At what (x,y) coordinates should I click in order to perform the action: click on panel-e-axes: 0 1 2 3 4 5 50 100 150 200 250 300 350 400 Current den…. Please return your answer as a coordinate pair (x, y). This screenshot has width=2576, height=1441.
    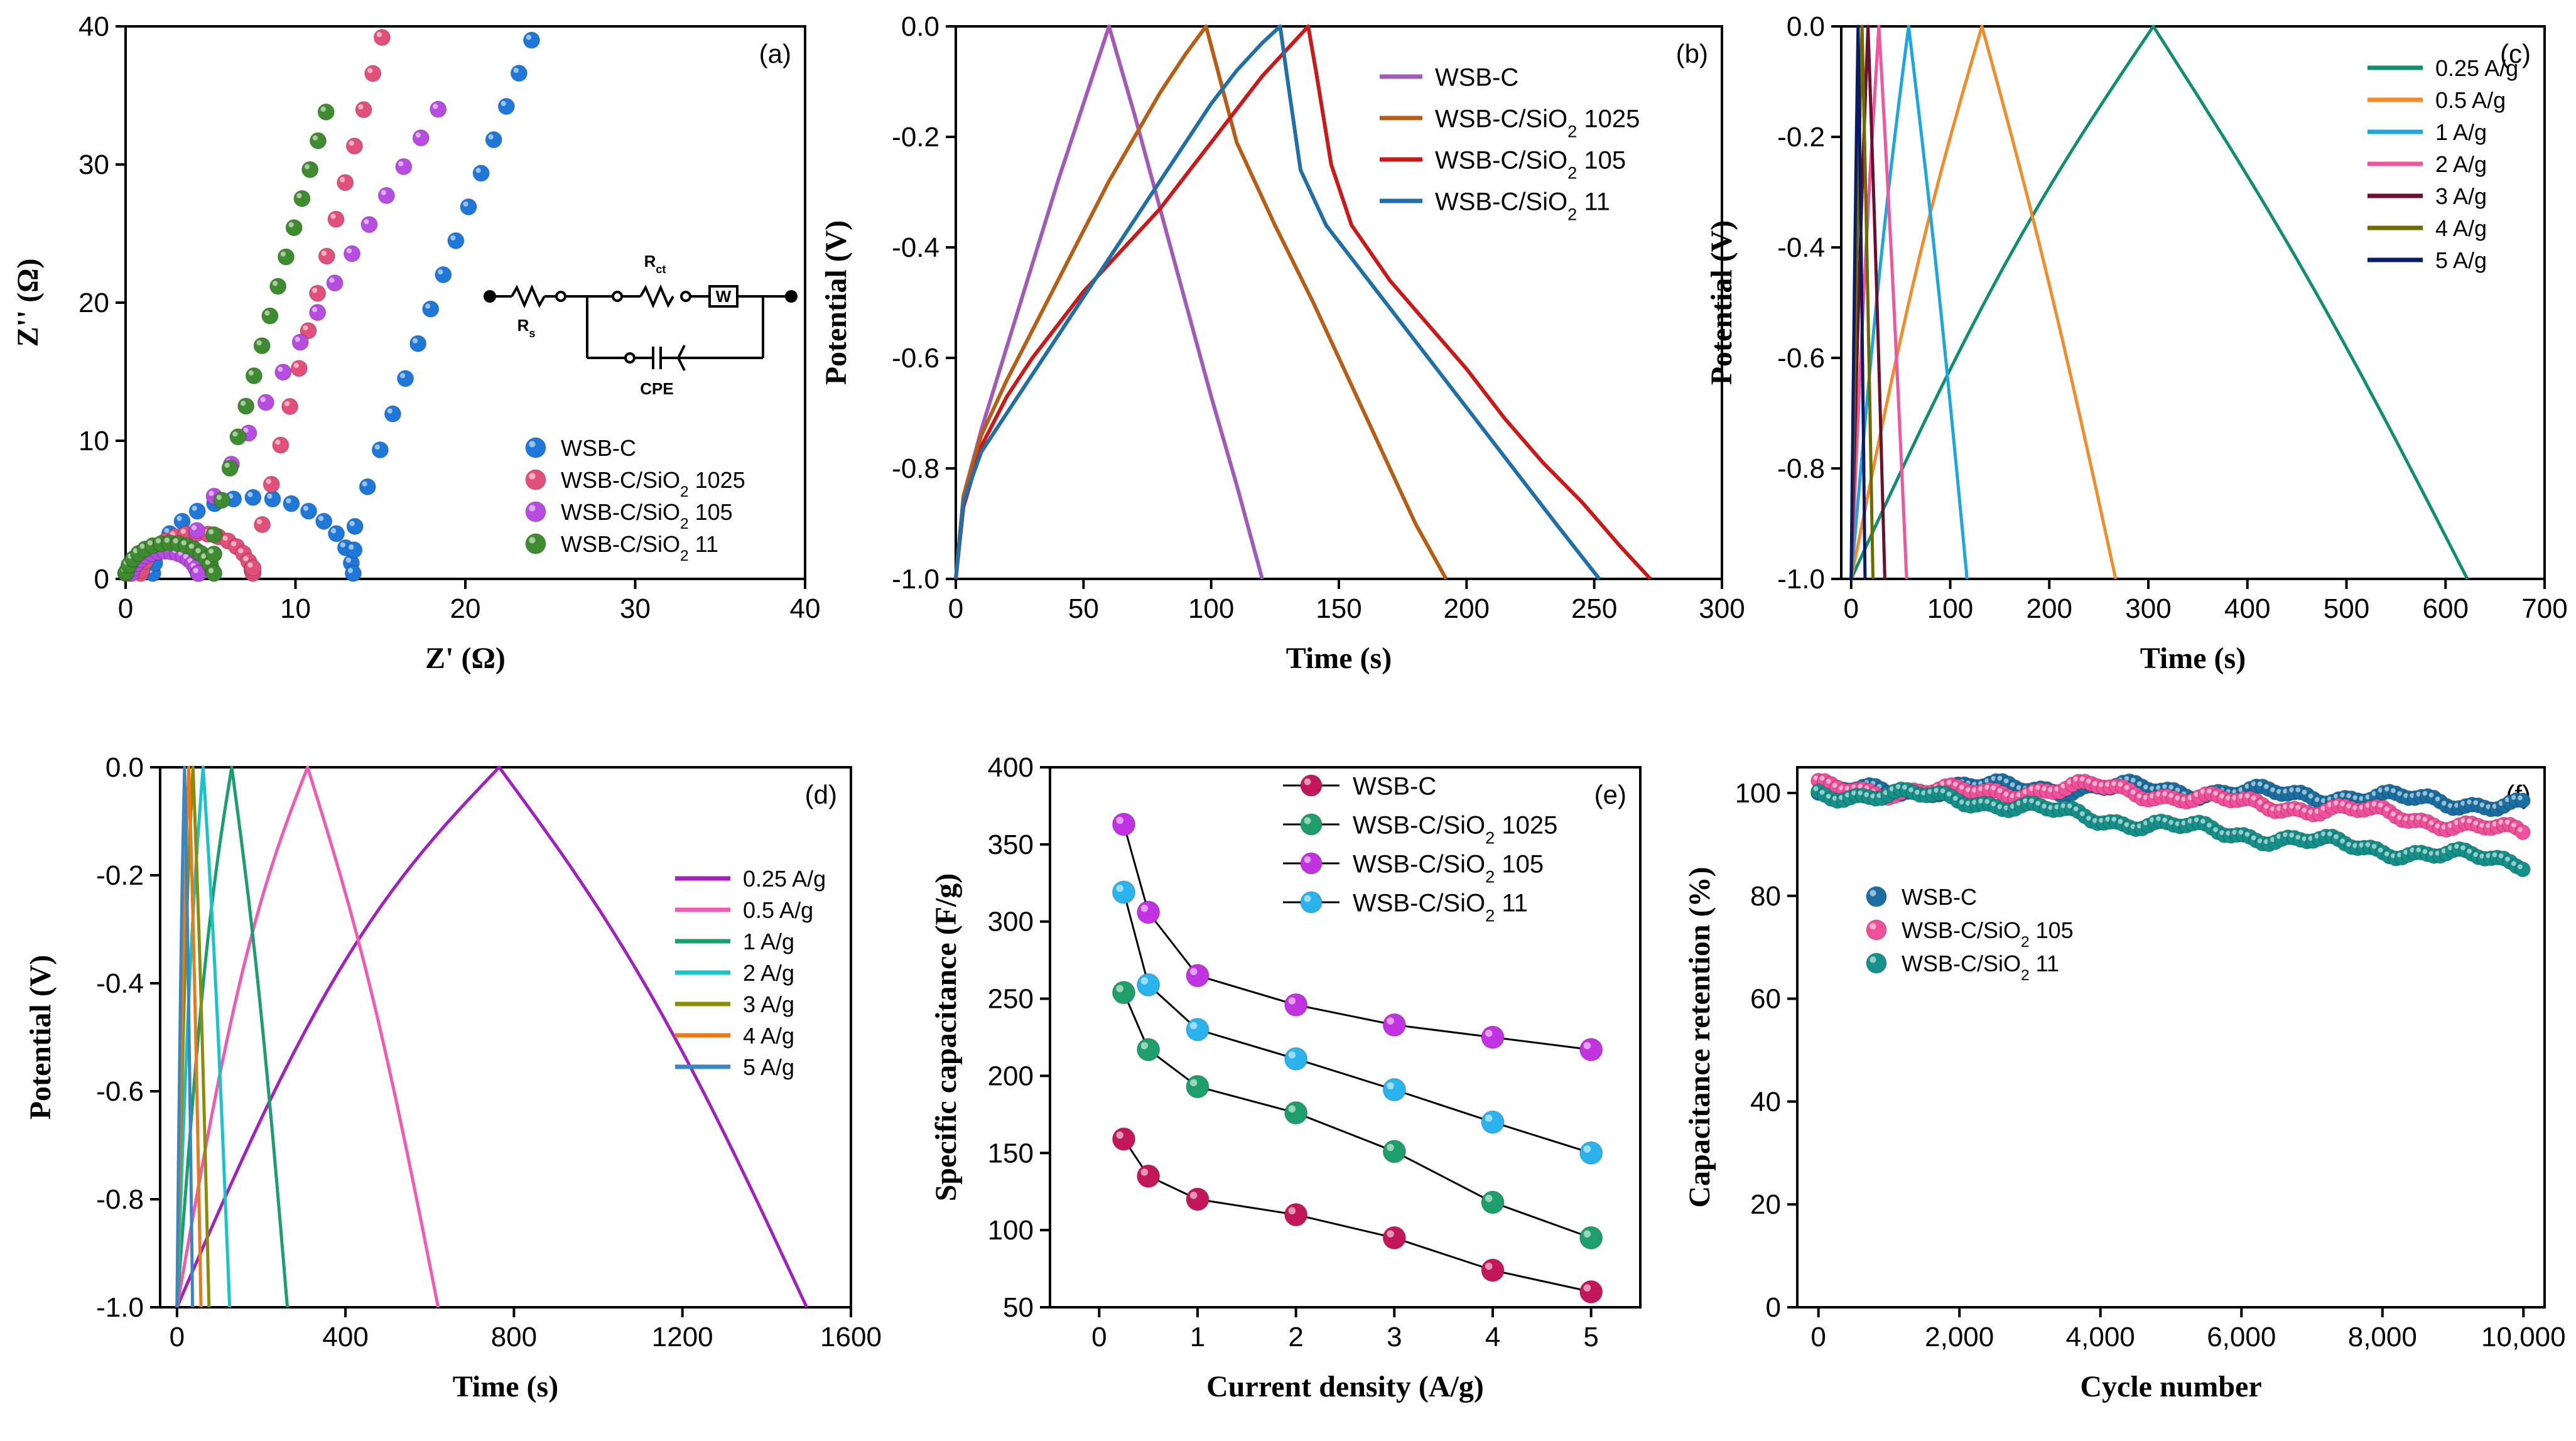
    Looking at the image, I should click on (1285, 1077).